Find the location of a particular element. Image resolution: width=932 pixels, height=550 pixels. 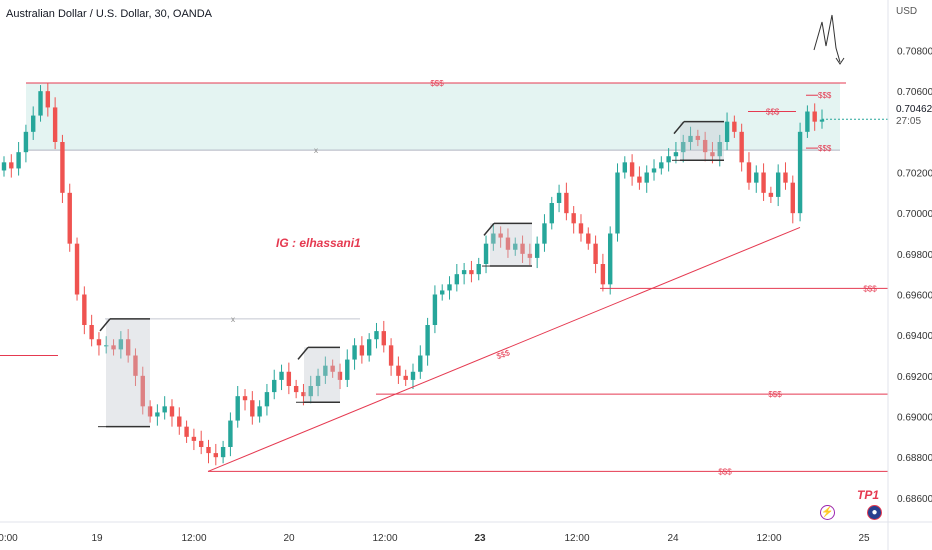

author-watermark: IG : elhassani1 is located at coordinates (318, 243).